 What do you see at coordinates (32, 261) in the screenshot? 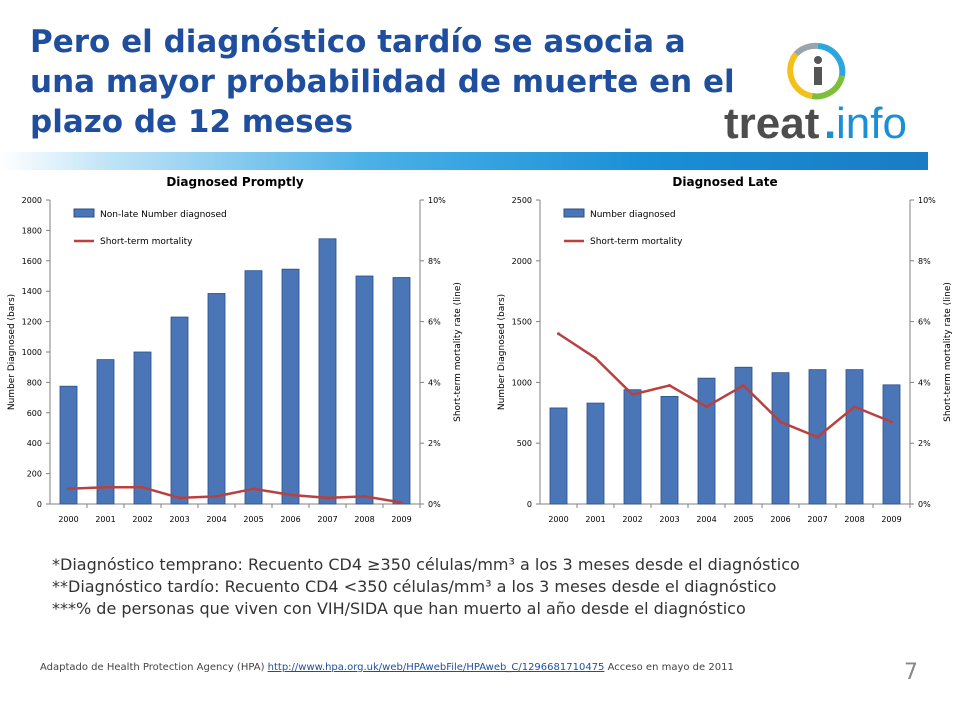
I see `y-tick-label: 1600` at bounding box center [32, 261].